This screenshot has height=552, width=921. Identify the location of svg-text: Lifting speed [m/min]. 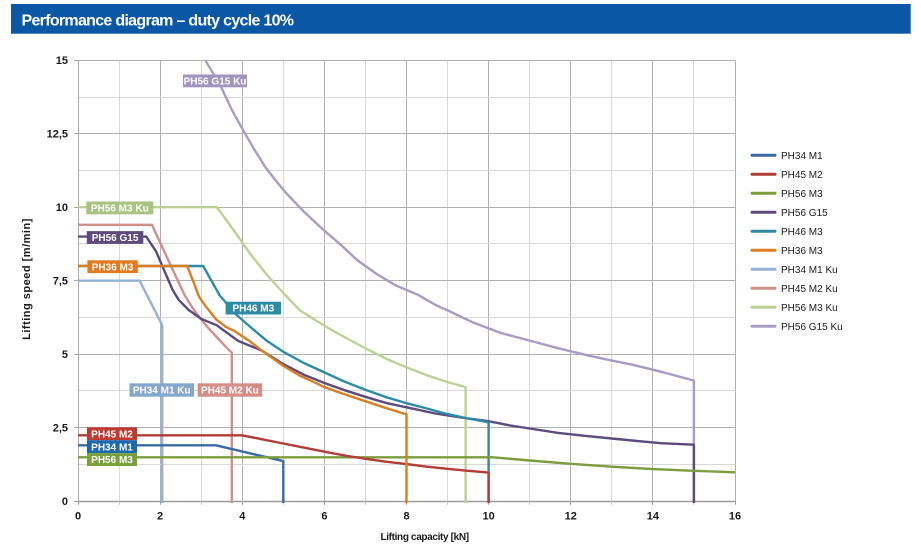
(27, 279).